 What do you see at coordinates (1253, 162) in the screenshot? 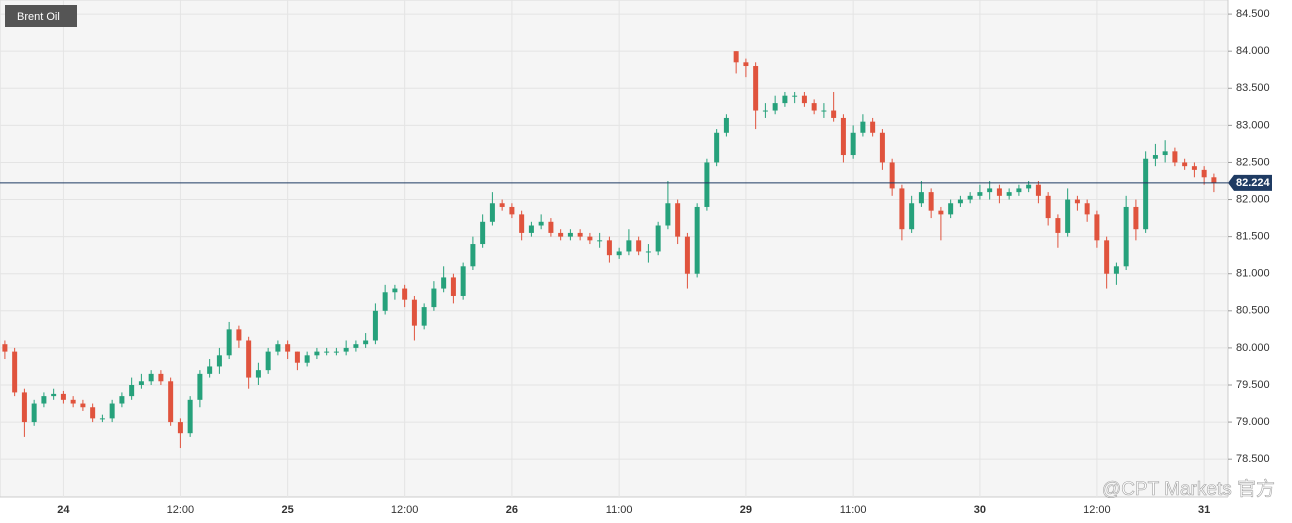
I see `y-tick-label: 82.500` at bounding box center [1253, 162].